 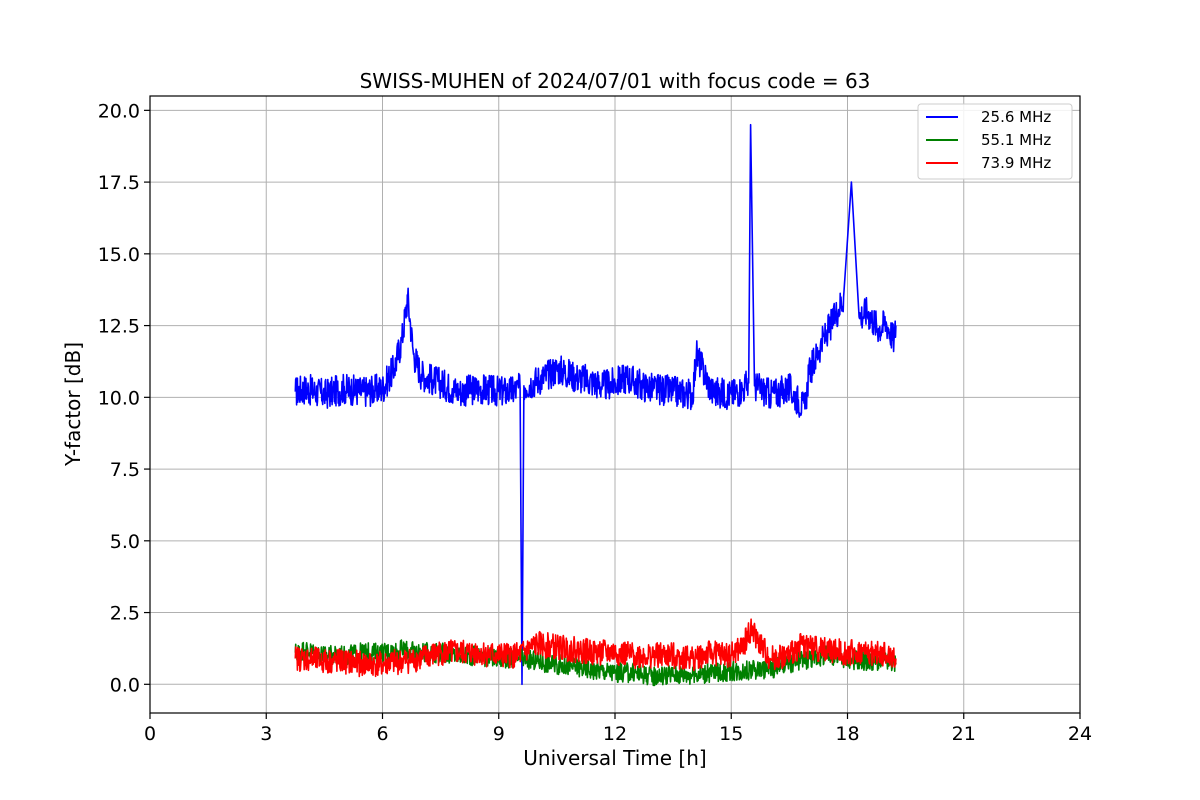 I want to click on x-tick-label: 18, so click(x=847, y=734).